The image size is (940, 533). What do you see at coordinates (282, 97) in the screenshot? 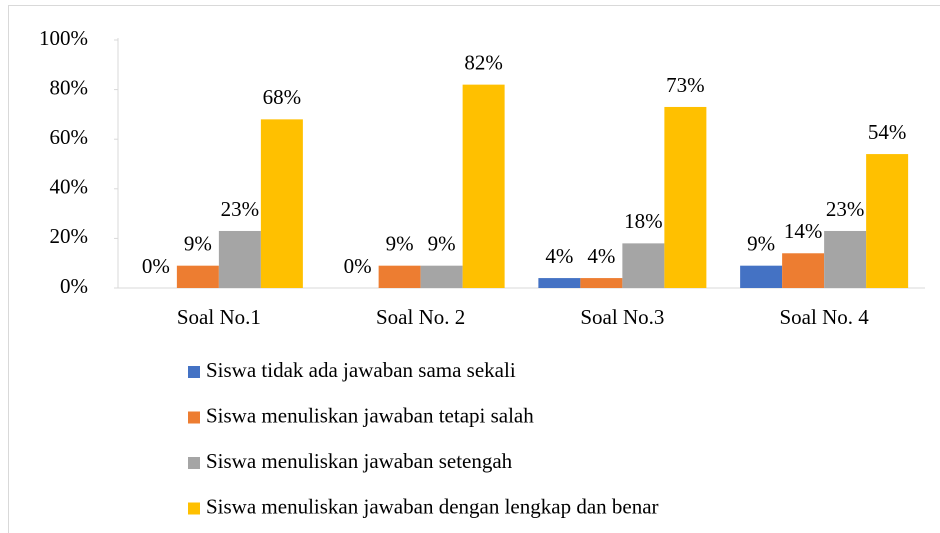
I see `data-label: 68%` at bounding box center [282, 97].